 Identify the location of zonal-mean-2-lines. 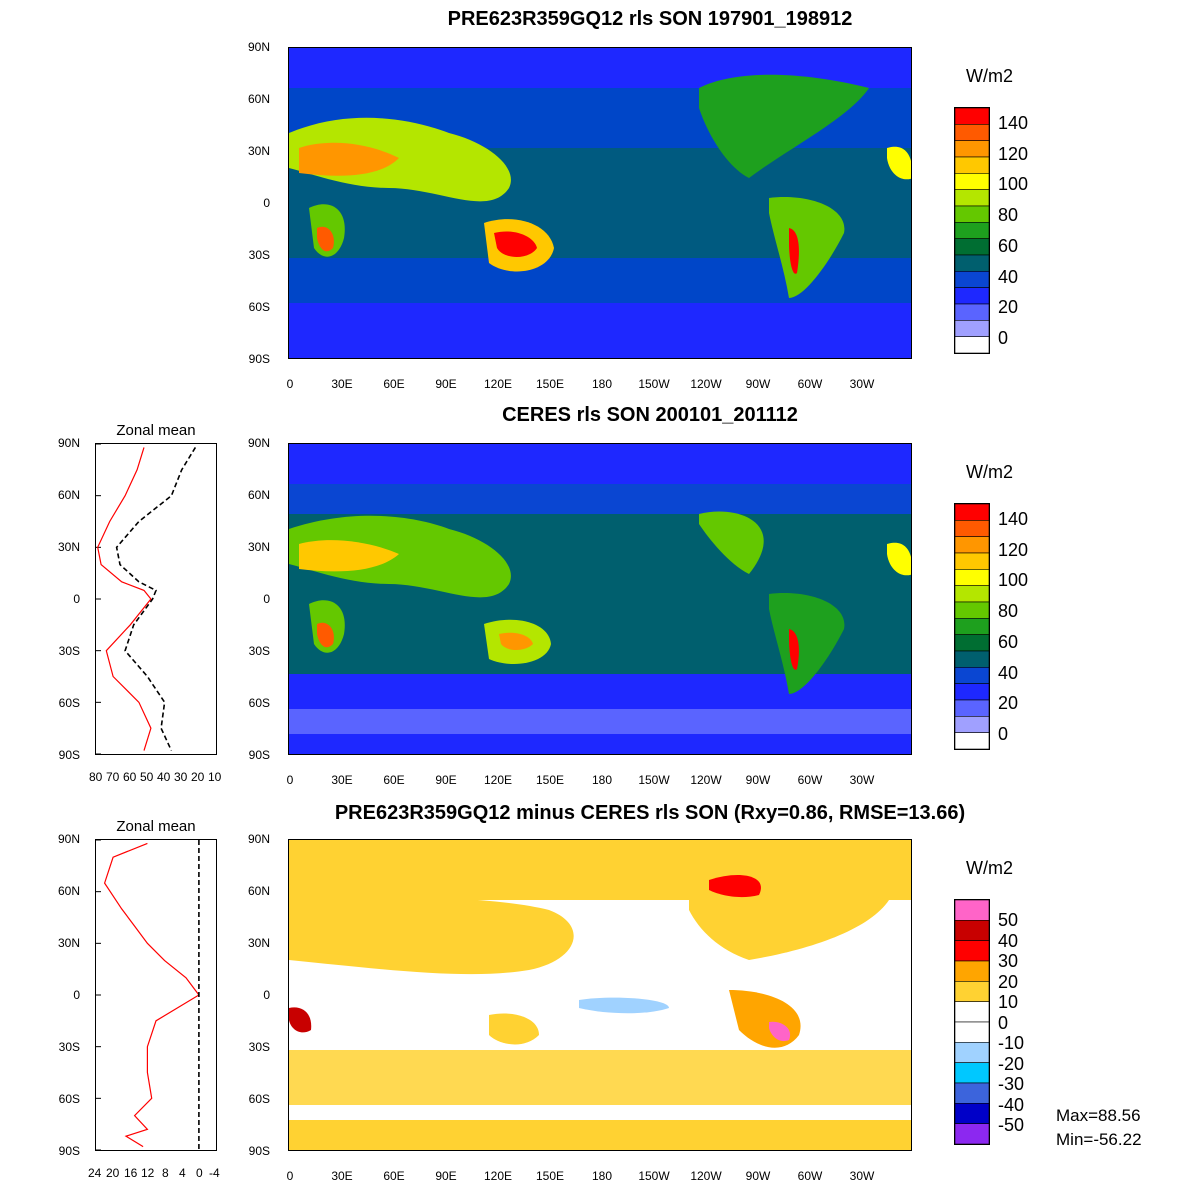
(148, 995).